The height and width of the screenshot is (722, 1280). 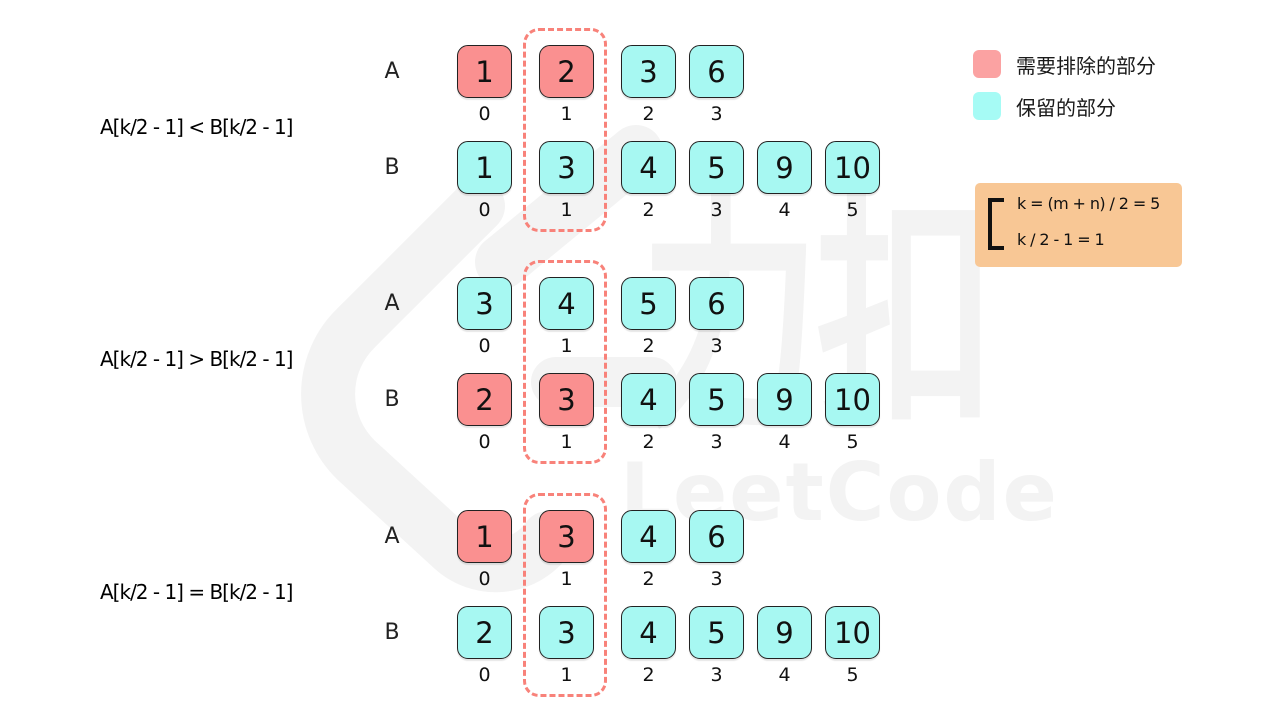 I want to click on legend-swatch-exclude, so click(x=987, y=64).